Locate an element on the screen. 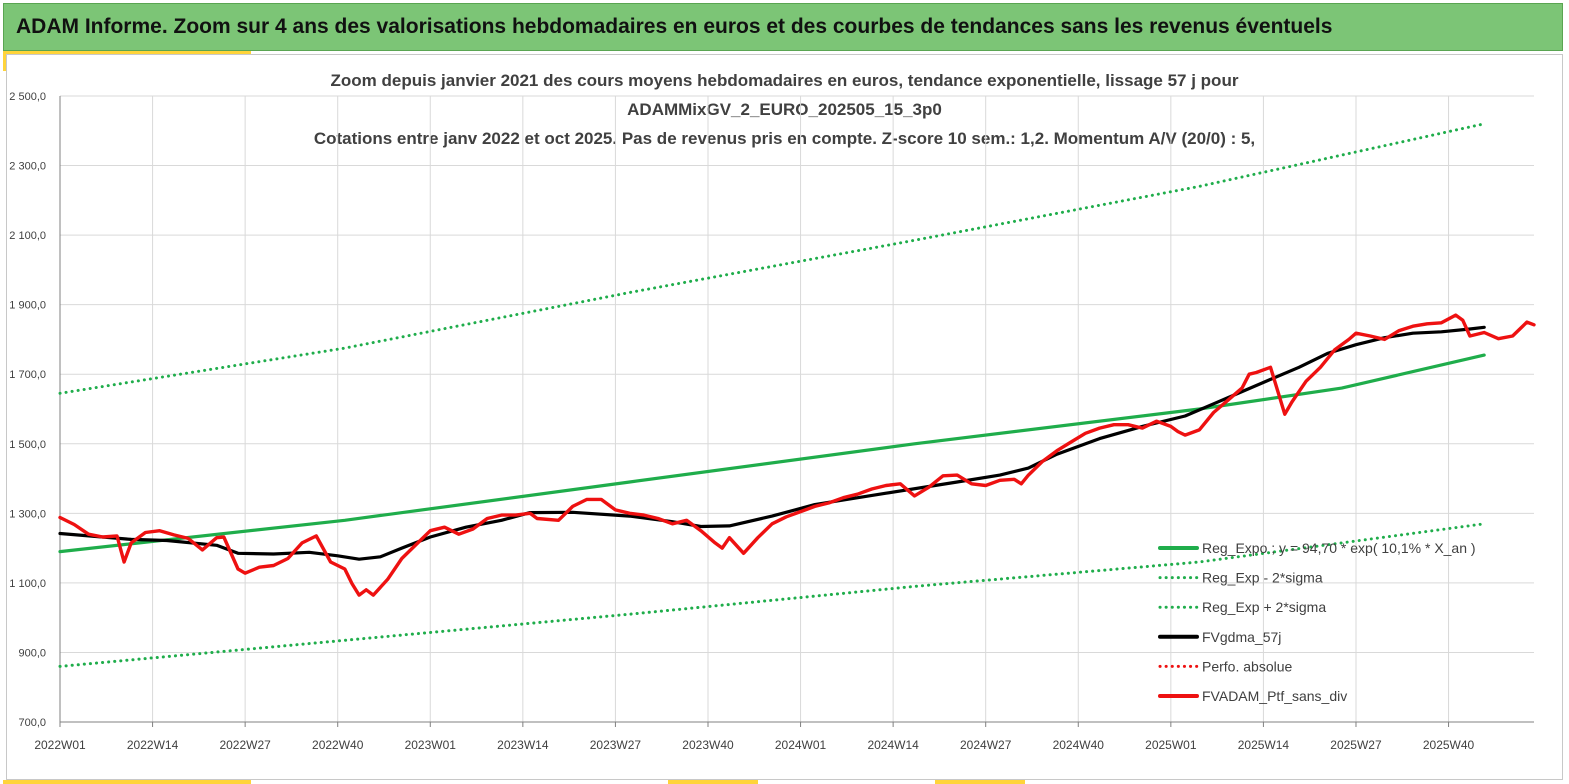 Image resolution: width=1569 pixels, height=784 pixels. x-tick-label: 2025W27 is located at coordinates (1356, 745).